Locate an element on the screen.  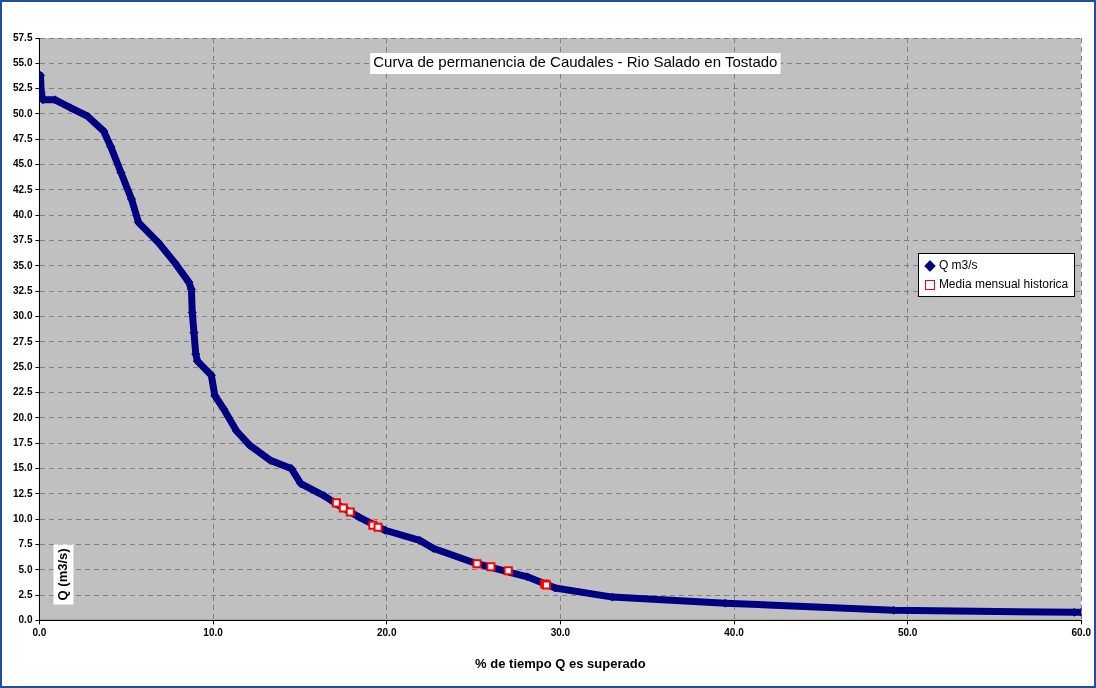
x-tick-label: 0.0 is located at coordinates (39, 633).